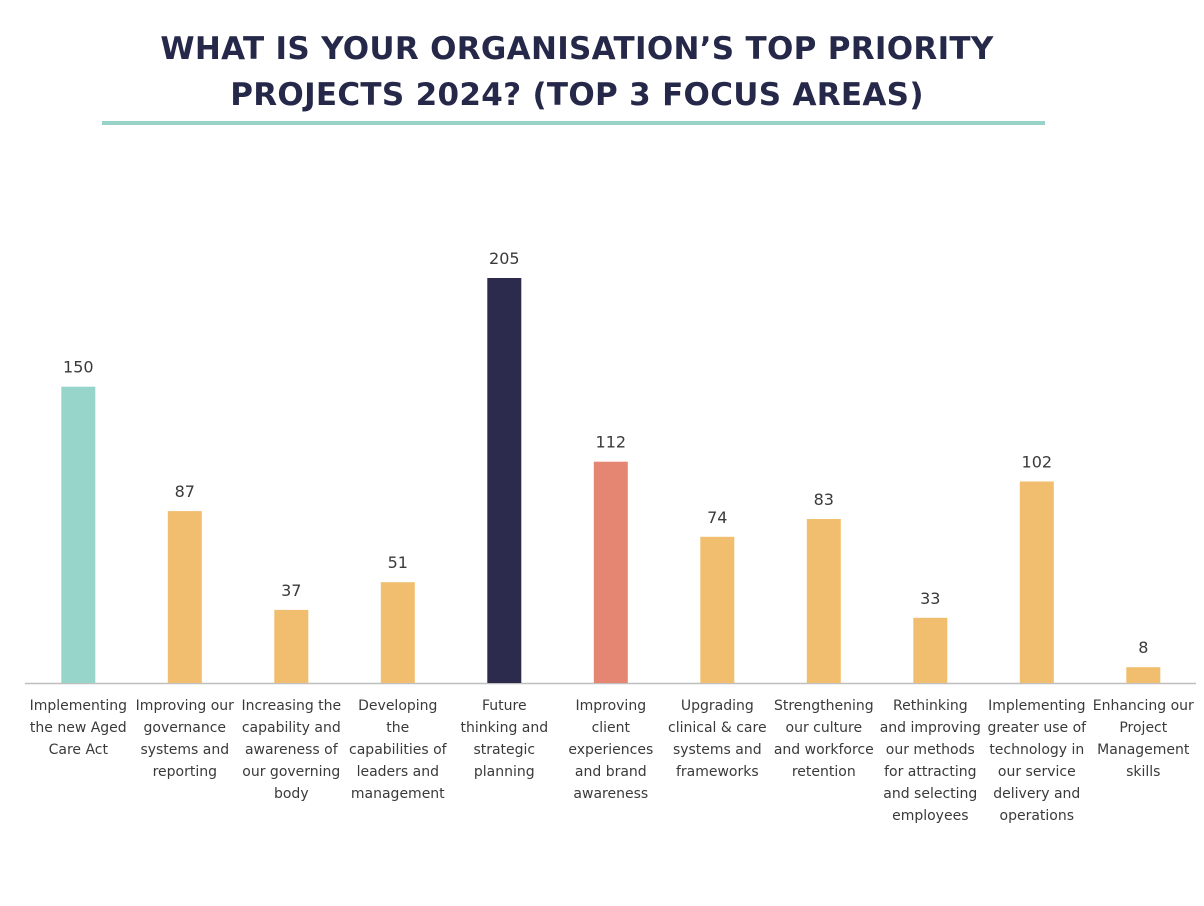 This screenshot has width=1204, height=906. What do you see at coordinates (823, 750) in the screenshot?
I see `category-label-line: and workforce` at bounding box center [823, 750].